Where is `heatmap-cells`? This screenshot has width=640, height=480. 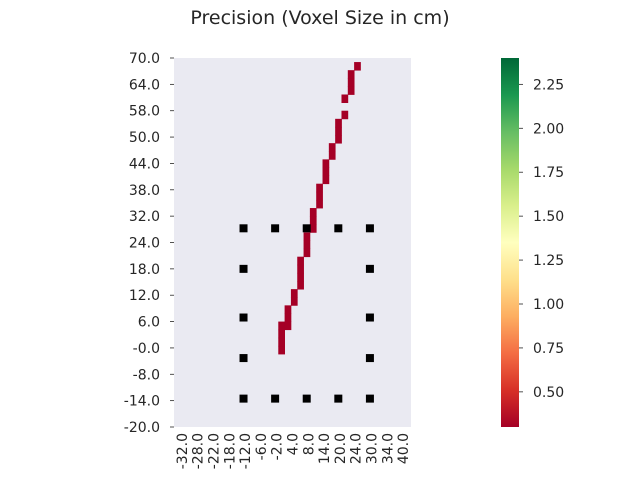
heatmap-cells is located at coordinates (319, 208).